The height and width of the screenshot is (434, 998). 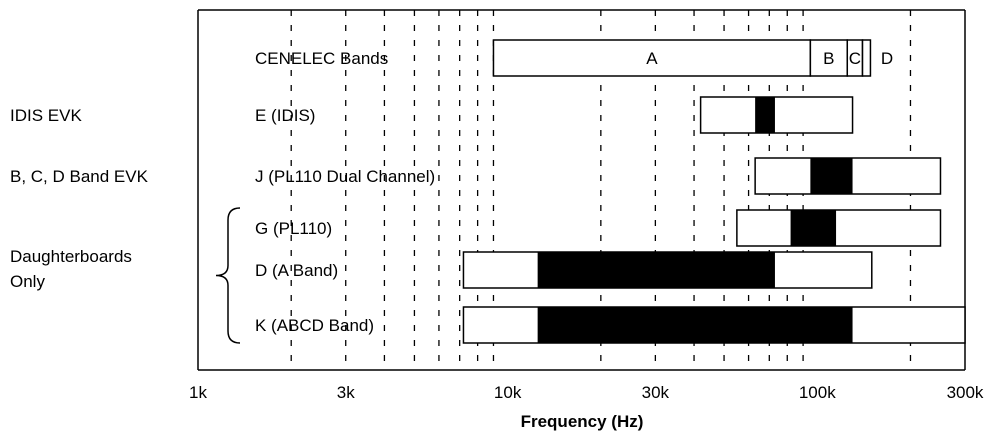 What do you see at coordinates (285, 115) in the screenshot?
I see `row-label: E (IDIS)` at bounding box center [285, 115].